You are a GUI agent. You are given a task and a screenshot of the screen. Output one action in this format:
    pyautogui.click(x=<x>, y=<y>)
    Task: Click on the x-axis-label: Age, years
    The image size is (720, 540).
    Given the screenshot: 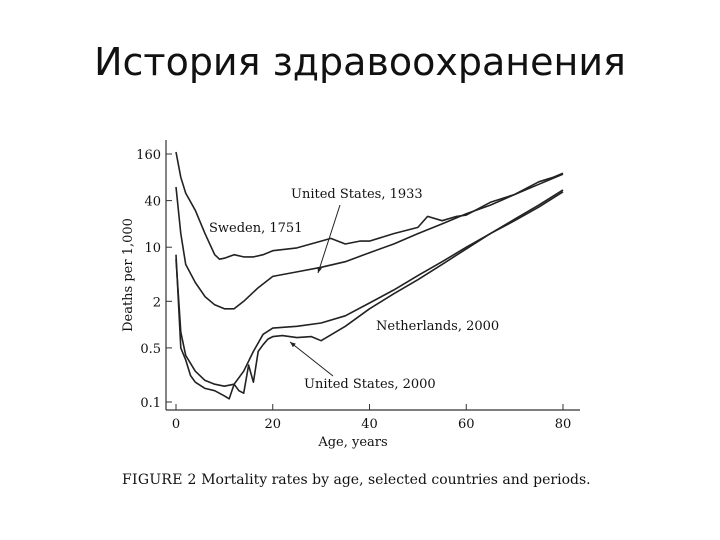 What is the action you would take?
    pyautogui.click(x=352, y=442)
    